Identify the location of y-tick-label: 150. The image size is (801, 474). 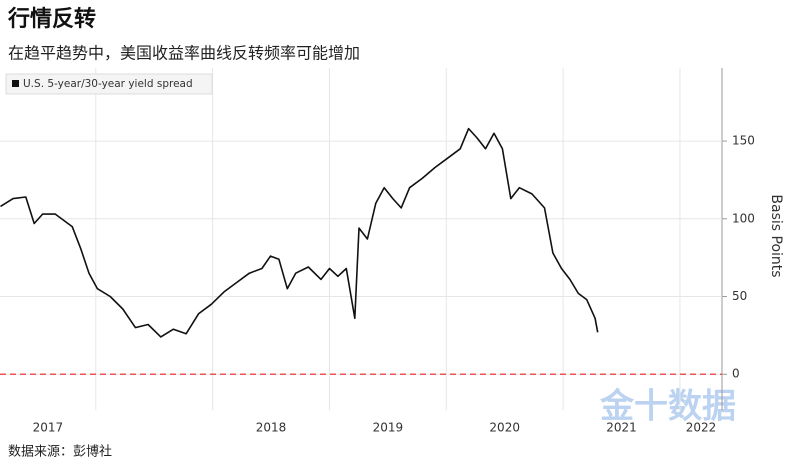
(743, 141).